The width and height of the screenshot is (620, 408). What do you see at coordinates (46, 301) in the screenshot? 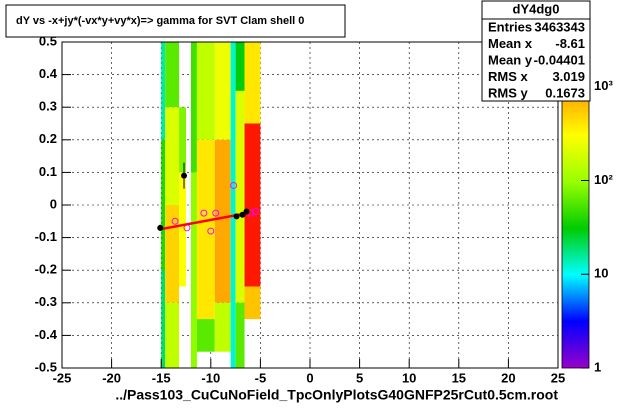
I see `y-tick-label: -0.3` at bounding box center [46, 301].